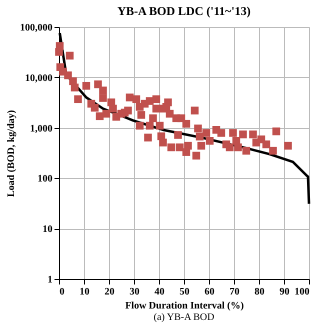  Describe the element at coordinates (285, 292) in the screenshot. I see `x-tick-label: 90` at that location.